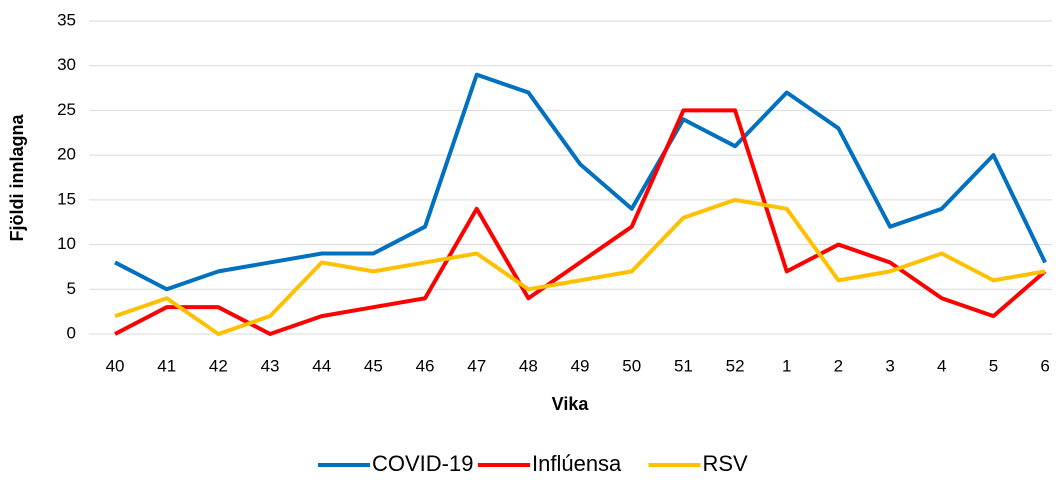 The height and width of the screenshot is (491, 1058). I want to click on x-tick-label: 45, so click(373, 365).